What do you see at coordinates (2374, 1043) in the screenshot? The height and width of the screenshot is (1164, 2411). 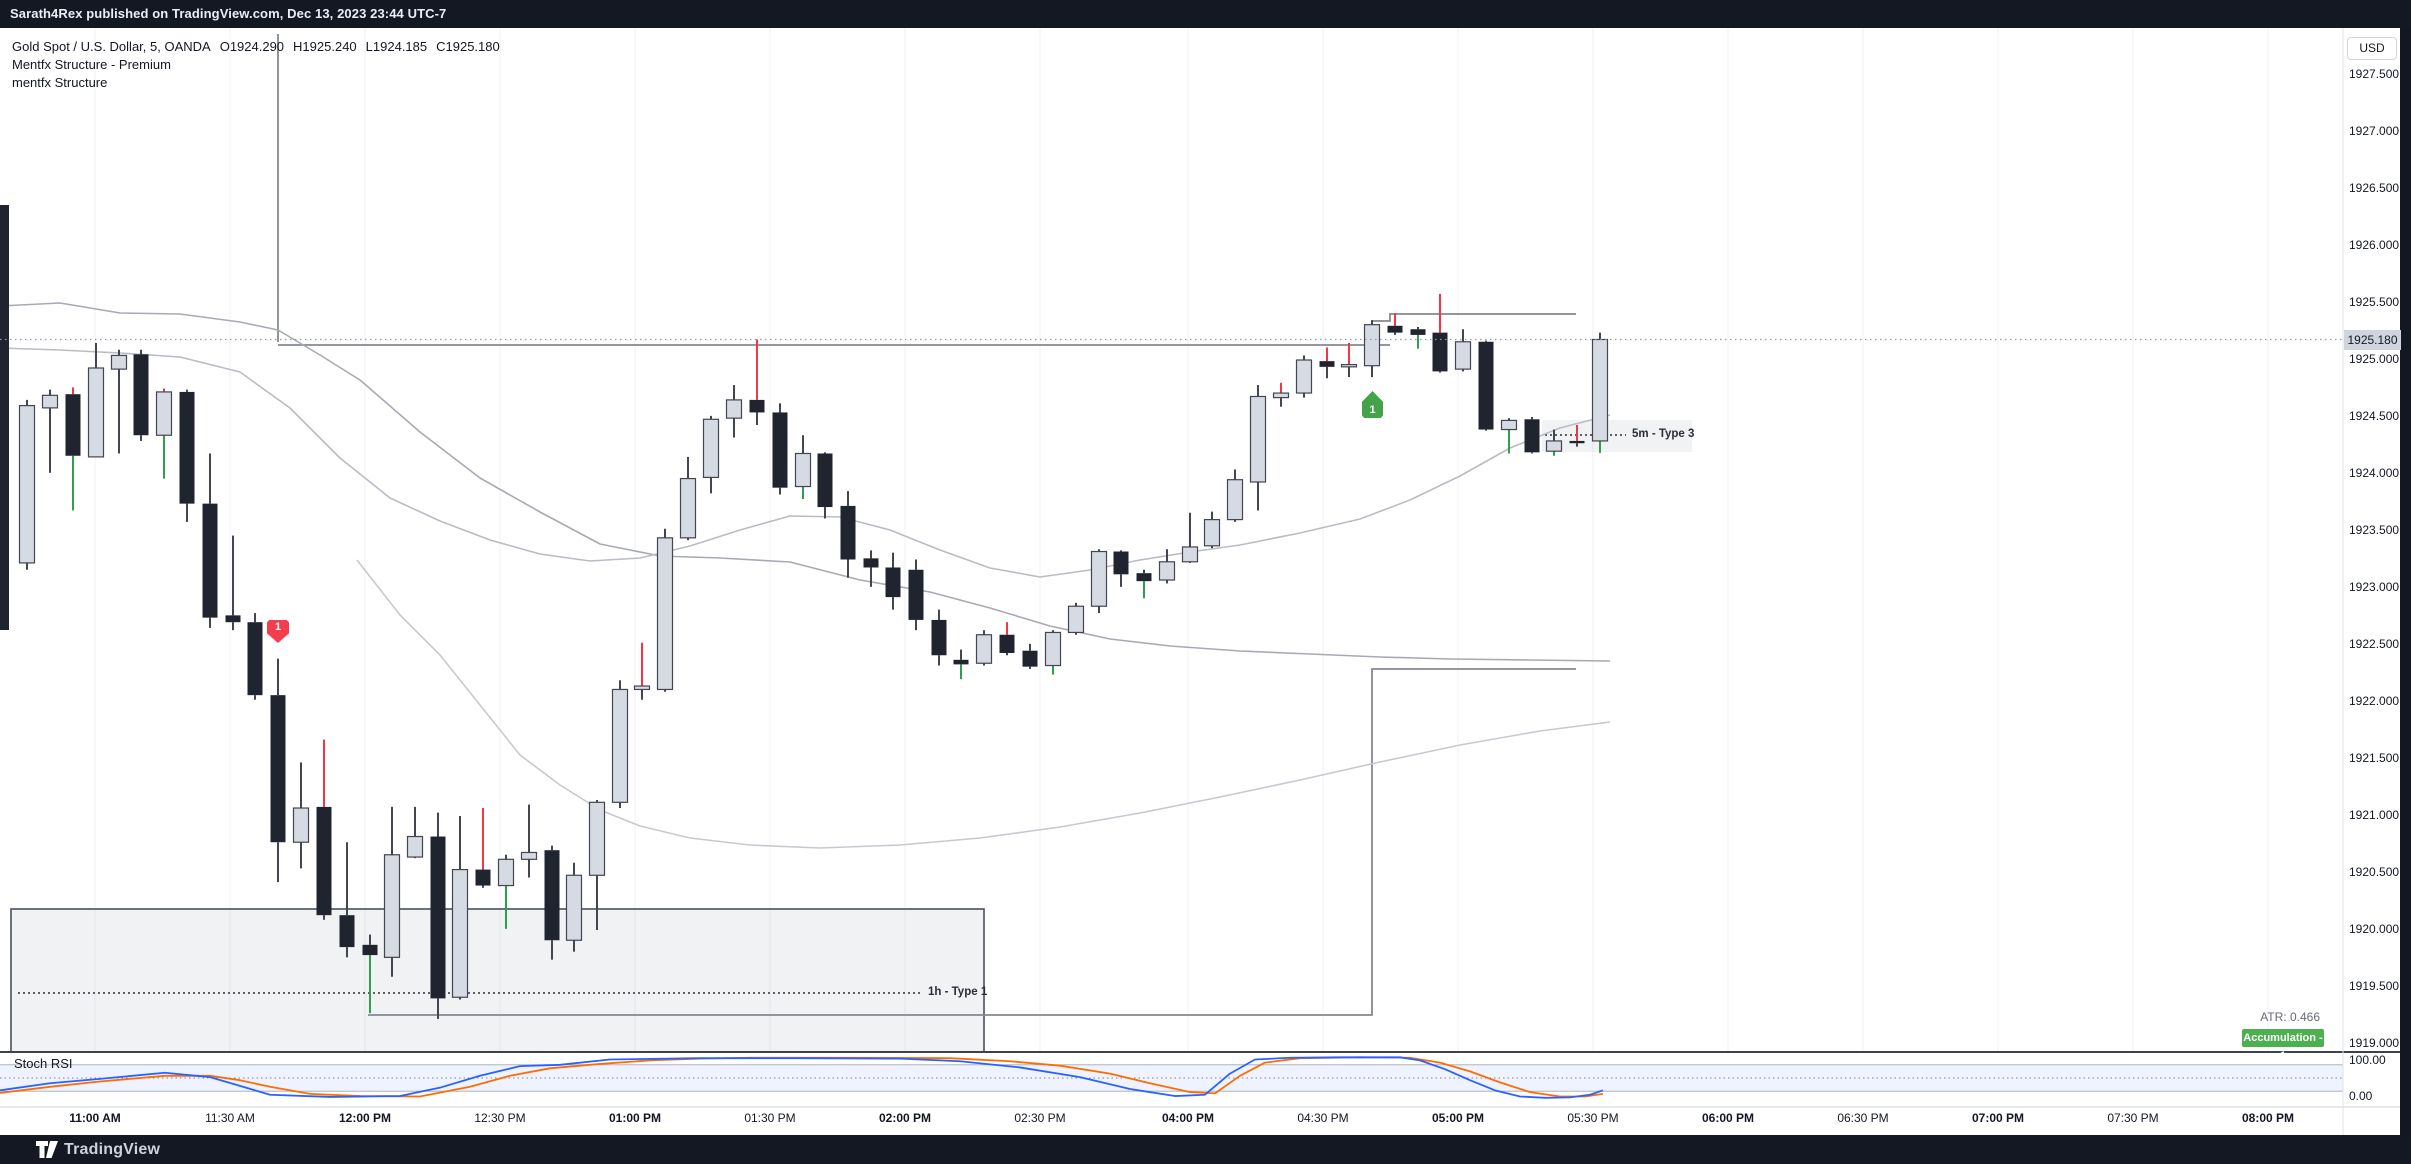 I see `price-tick-label: 1919.000` at bounding box center [2374, 1043].